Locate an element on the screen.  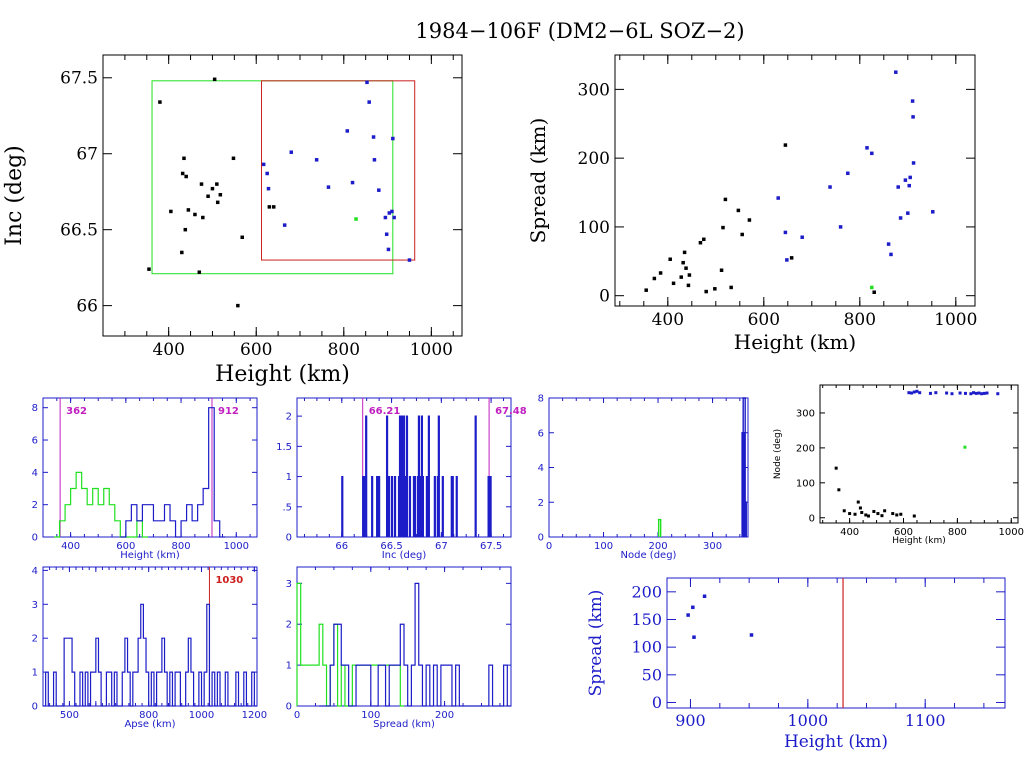
selection-box-green is located at coordinates (272, 177).